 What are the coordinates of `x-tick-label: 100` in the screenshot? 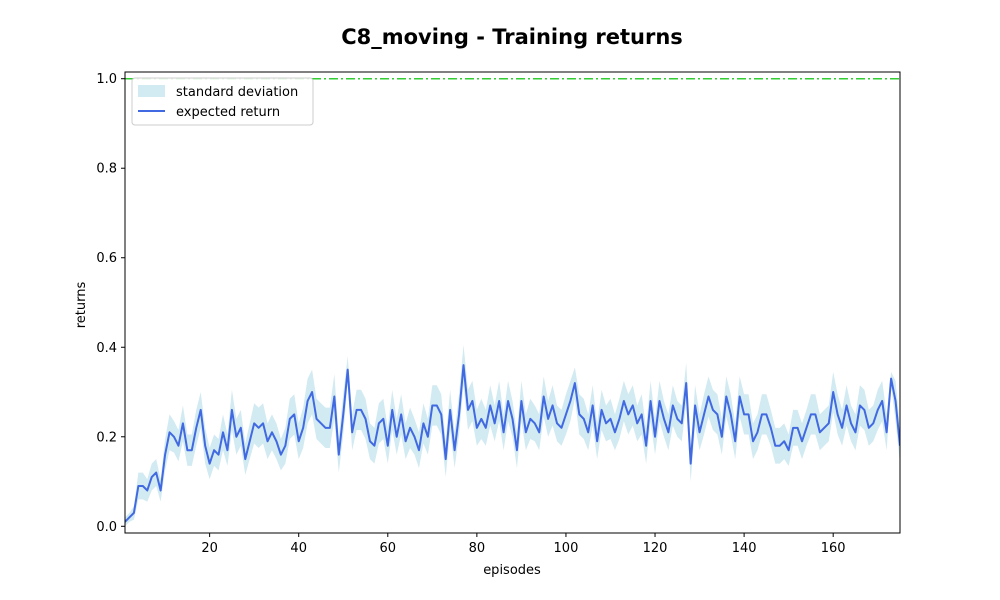 It's located at (566, 548).